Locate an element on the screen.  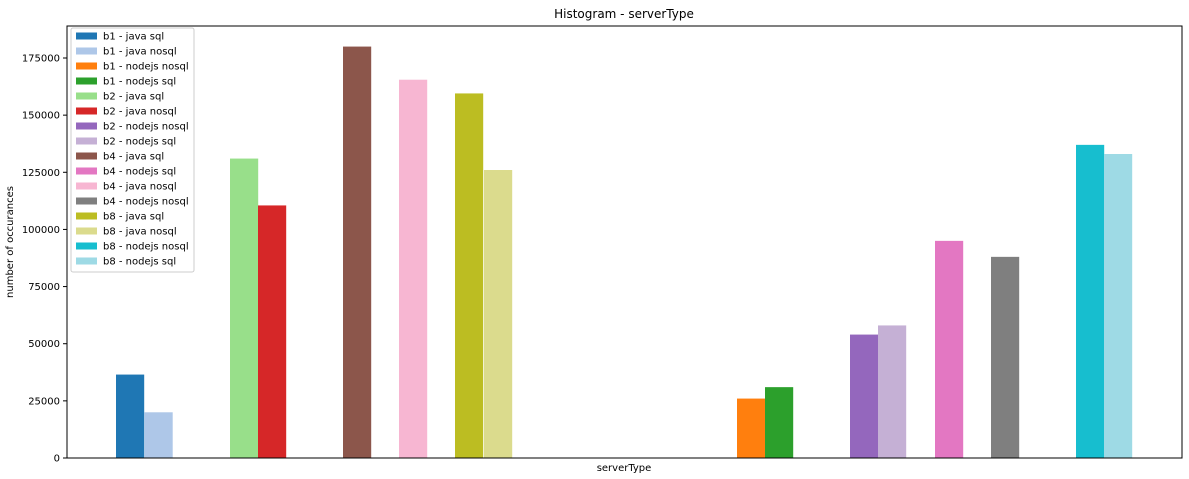
bar-b8-java-nosql is located at coordinates (498, 314).